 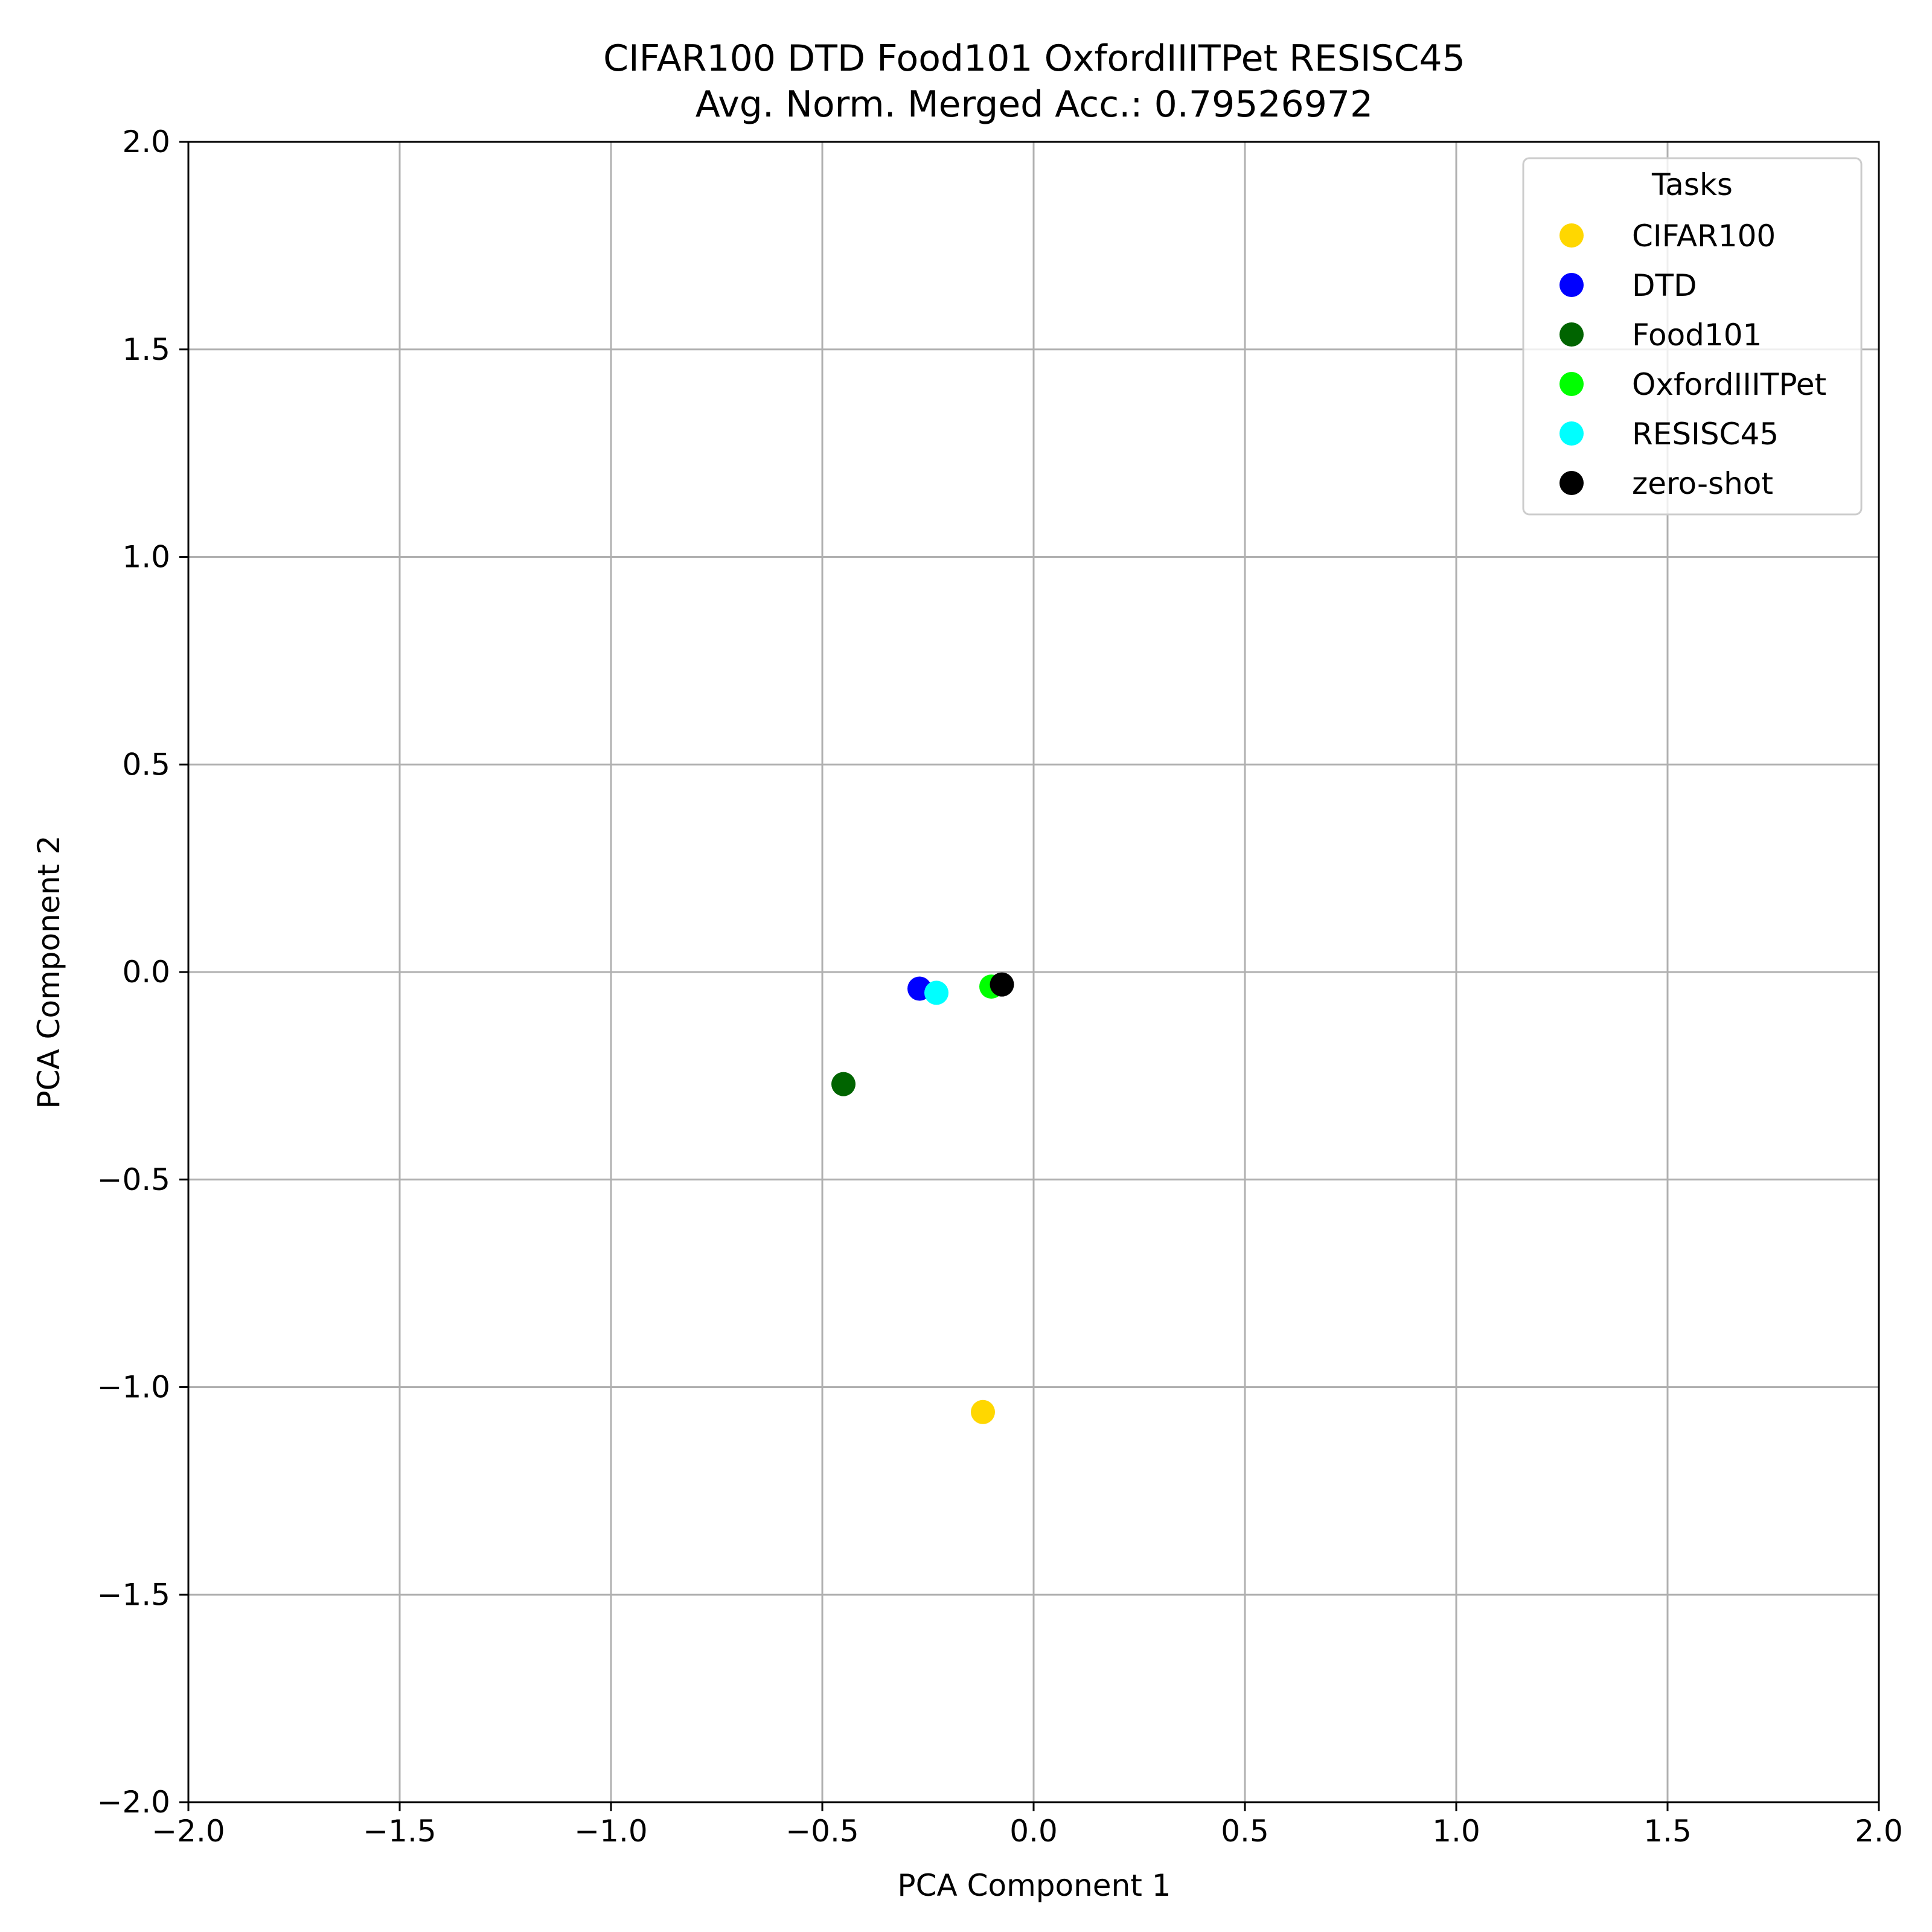 I want to click on y-tick-label: −1.0, so click(x=133, y=1387).